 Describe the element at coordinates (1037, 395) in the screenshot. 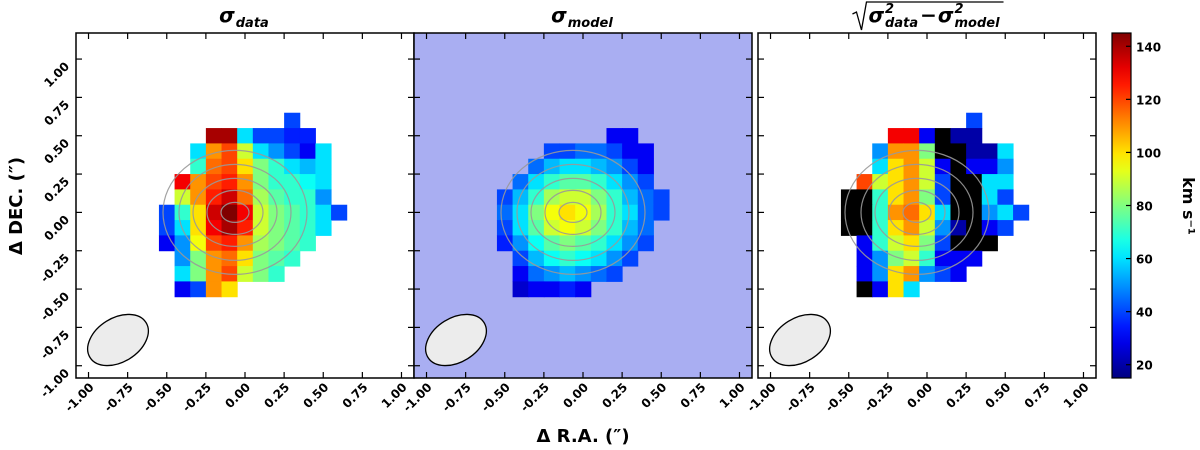

I see `x-tick-label: 0.75` at that location.